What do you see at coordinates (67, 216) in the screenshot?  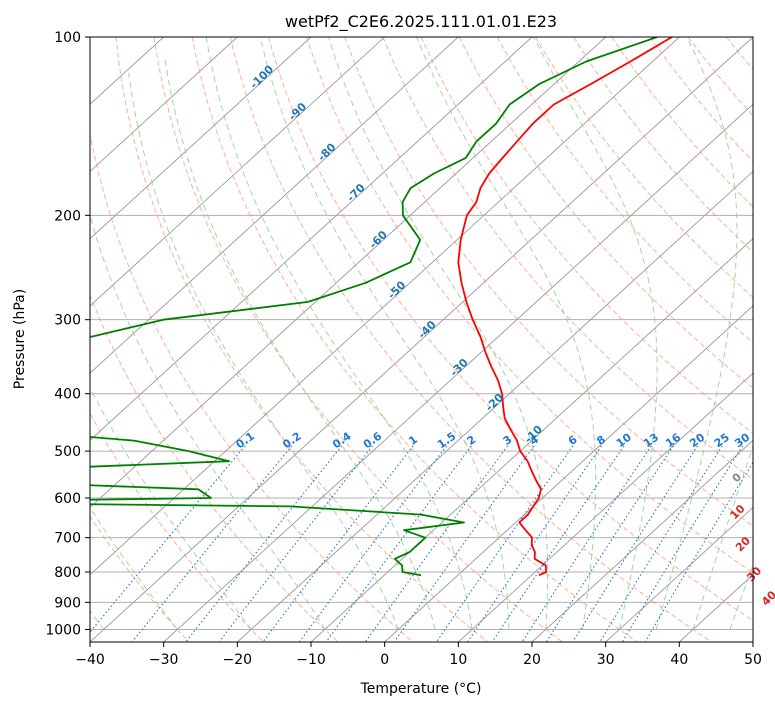 I see `y-tick-label: 200` at bounding box center [67, 216].